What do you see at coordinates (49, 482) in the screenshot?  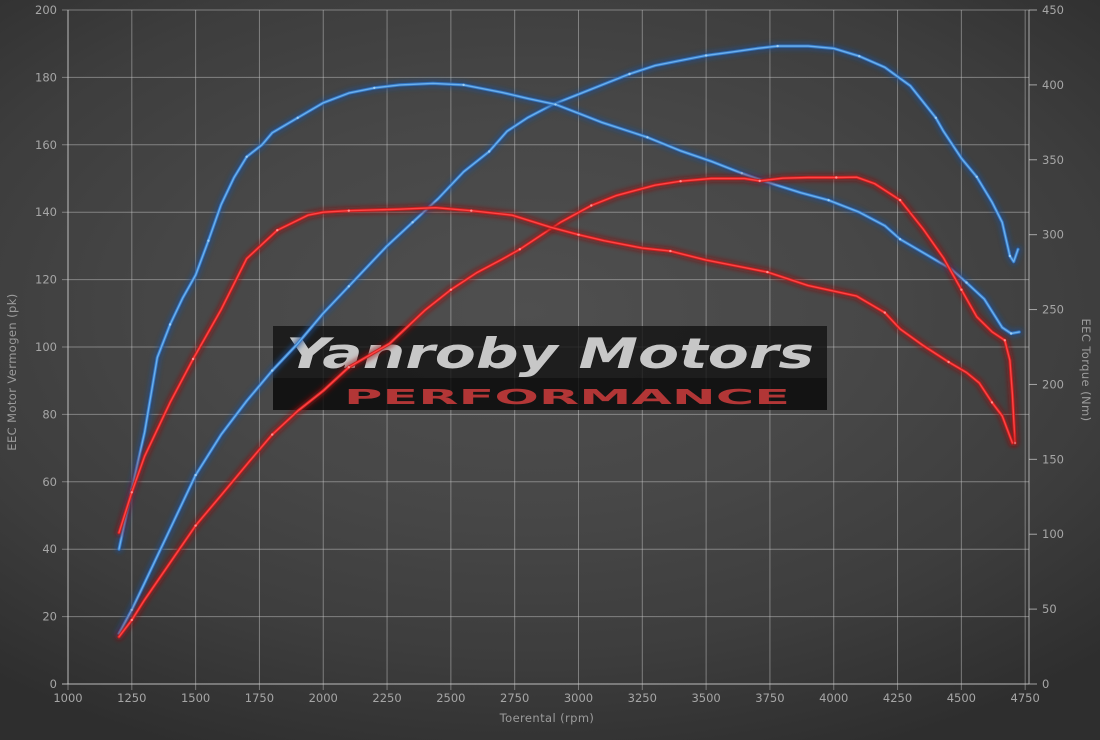 I see `y-left-tick-label: 60` at bounding box center [49, 482].